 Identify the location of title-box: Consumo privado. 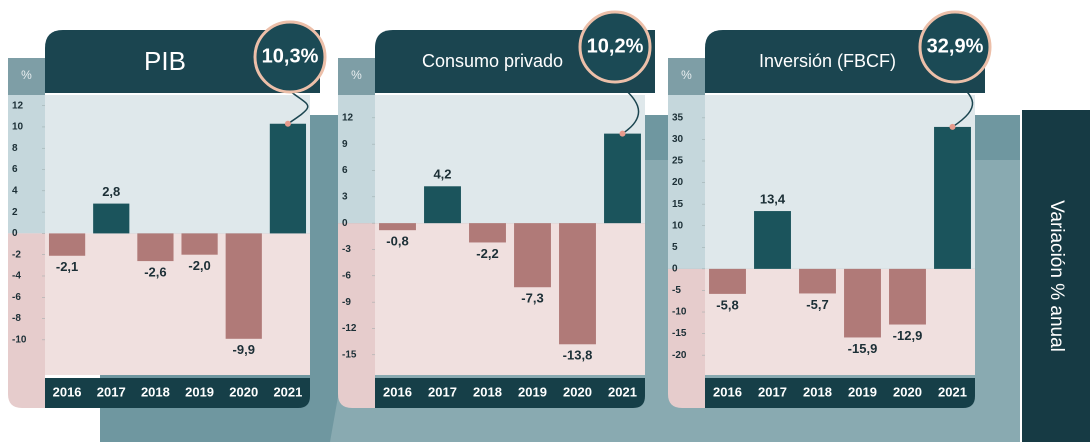
(492, 61).